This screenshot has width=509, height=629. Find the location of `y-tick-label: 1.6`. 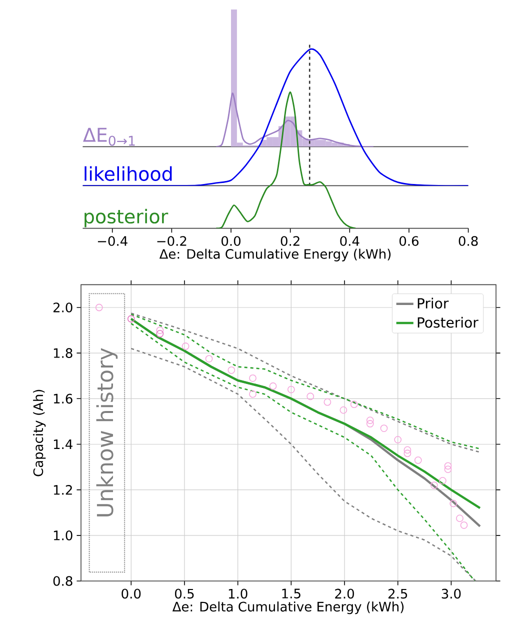

y-tick-label: 1.6 is located at coordinates (63, 399).